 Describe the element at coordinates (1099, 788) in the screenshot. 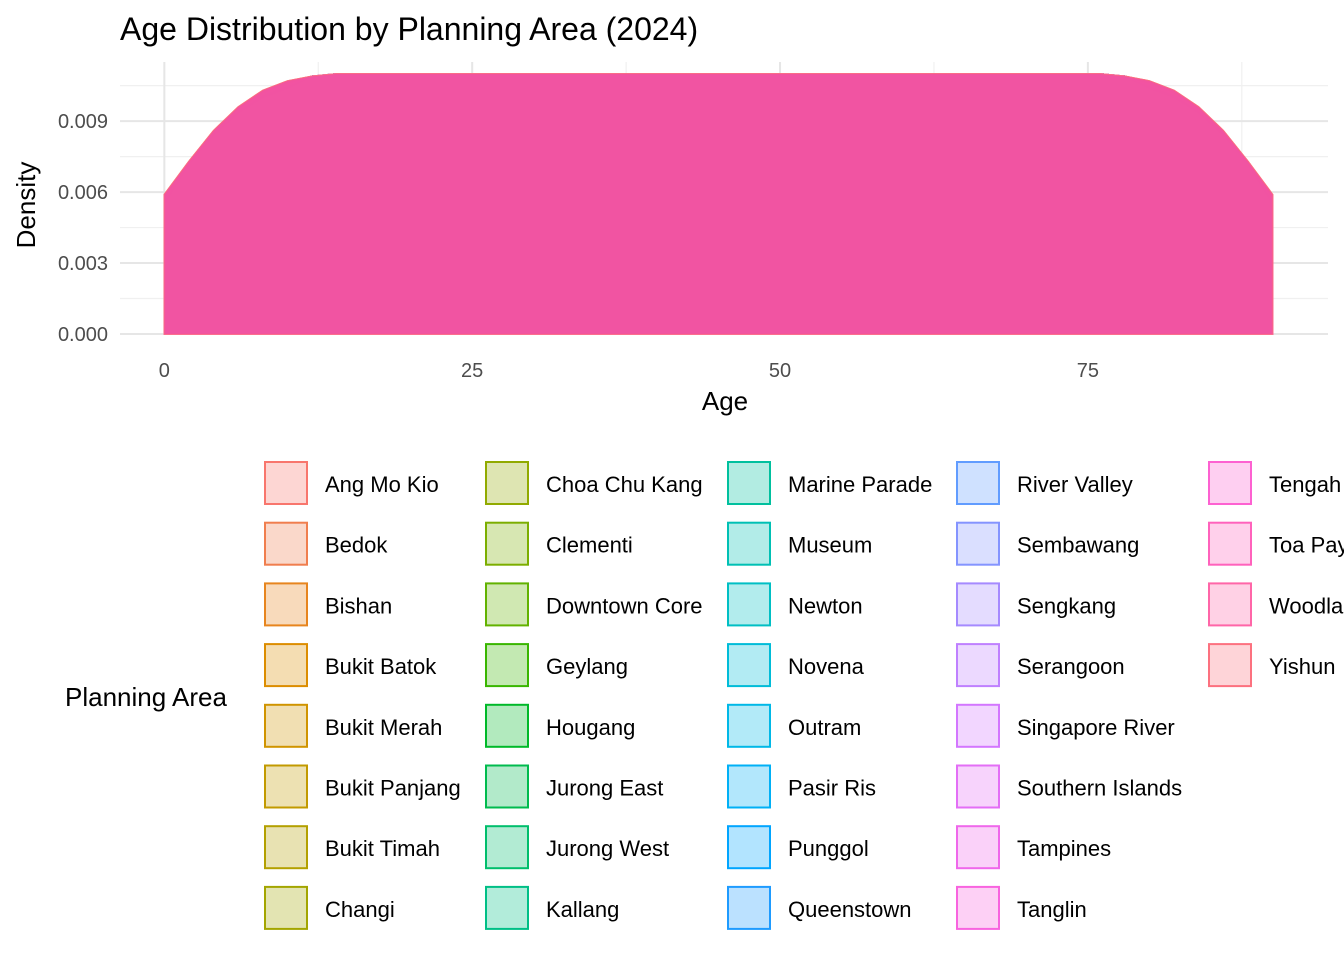

I see `legend-label: Southern Islands` at that location.